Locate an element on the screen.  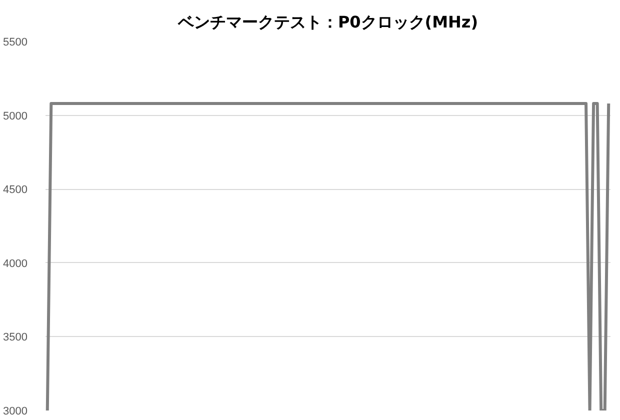
y-tick-label: 5000 is located at coordinates (15, 116).